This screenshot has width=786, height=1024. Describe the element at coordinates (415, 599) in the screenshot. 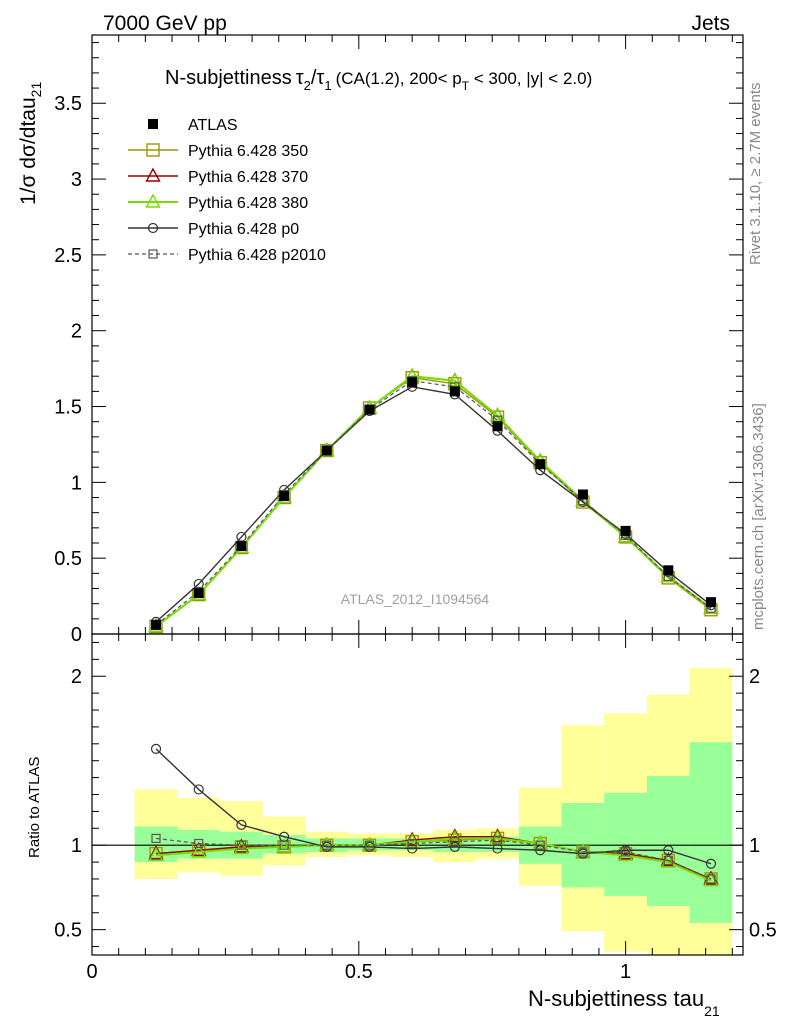

I see `analysis-watermark: ATLAS_2012_I1094564` at that location.